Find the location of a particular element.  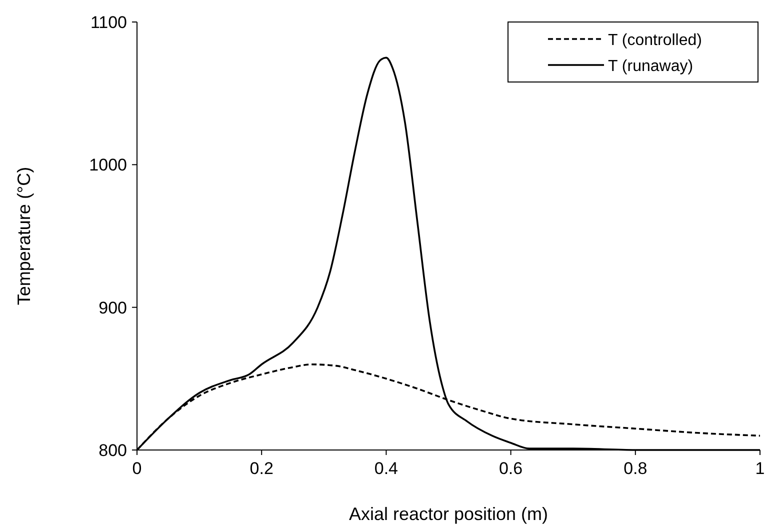

x-tick-label: 0.8 is located at coordinates (636, 468).